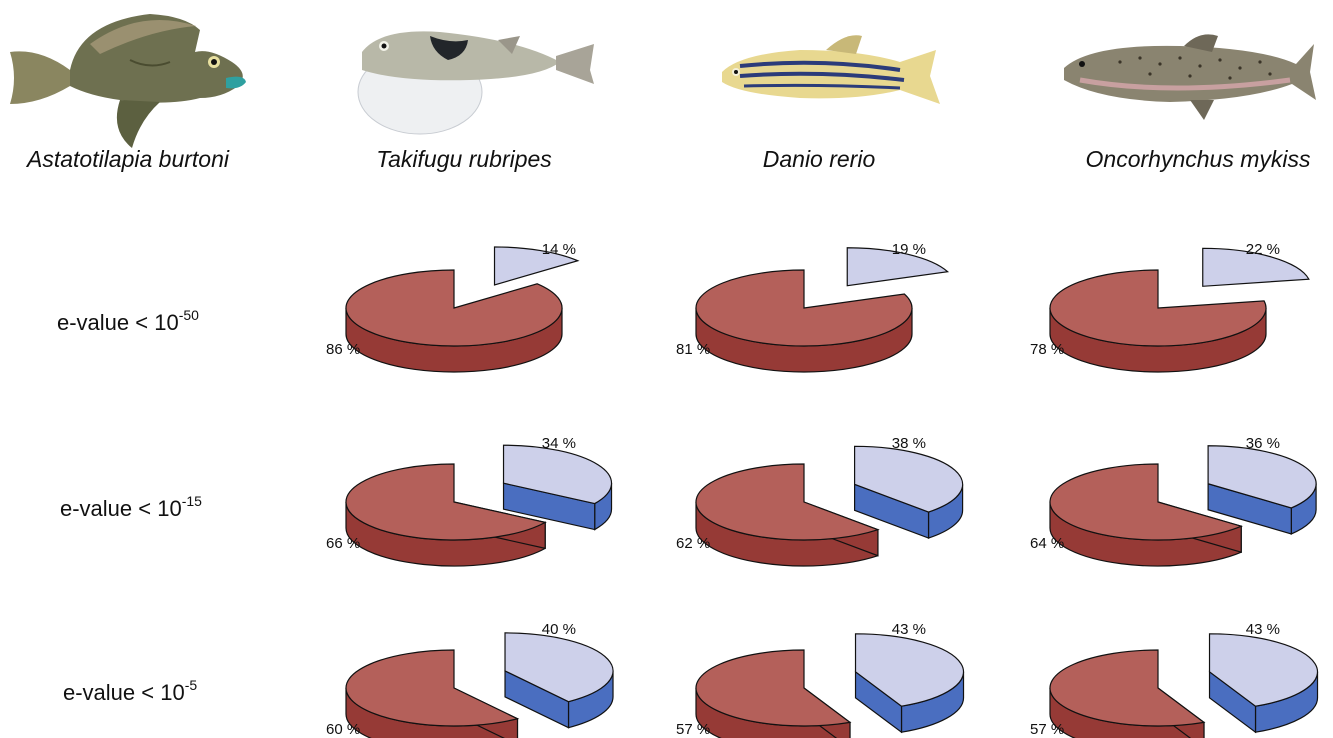 The width and height of the screenshot is (1333, 738). I want to click on species-name-3: Danio rerio, so click(819, 159).